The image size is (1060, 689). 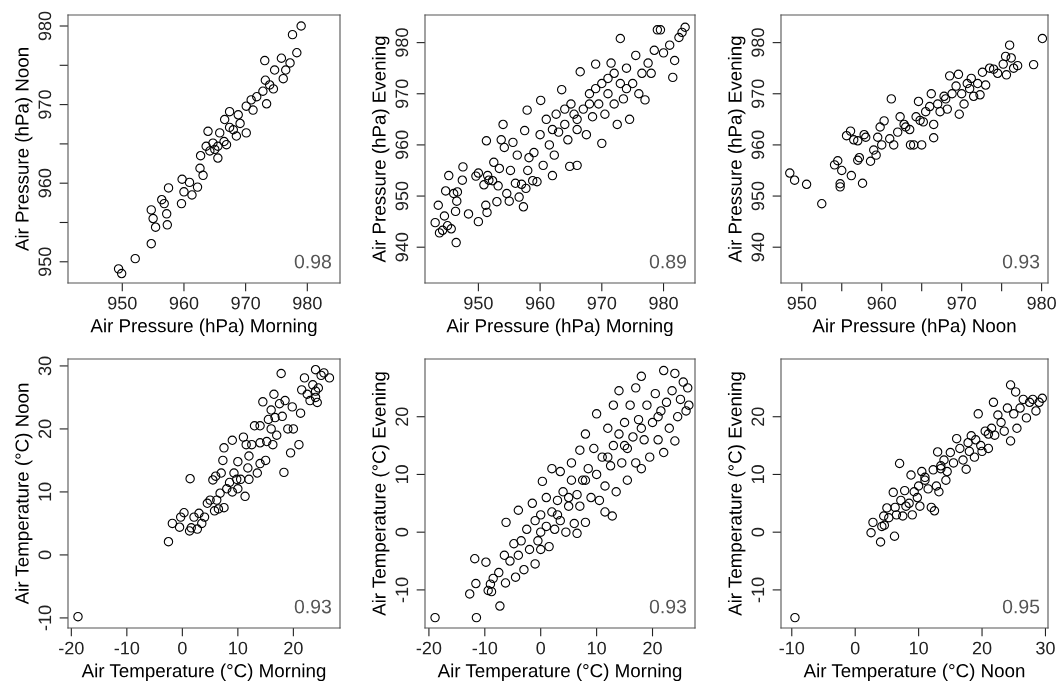 I want to click on x-axis-title: Air Temperature (°C) Noon, so click(x=914, y=672).